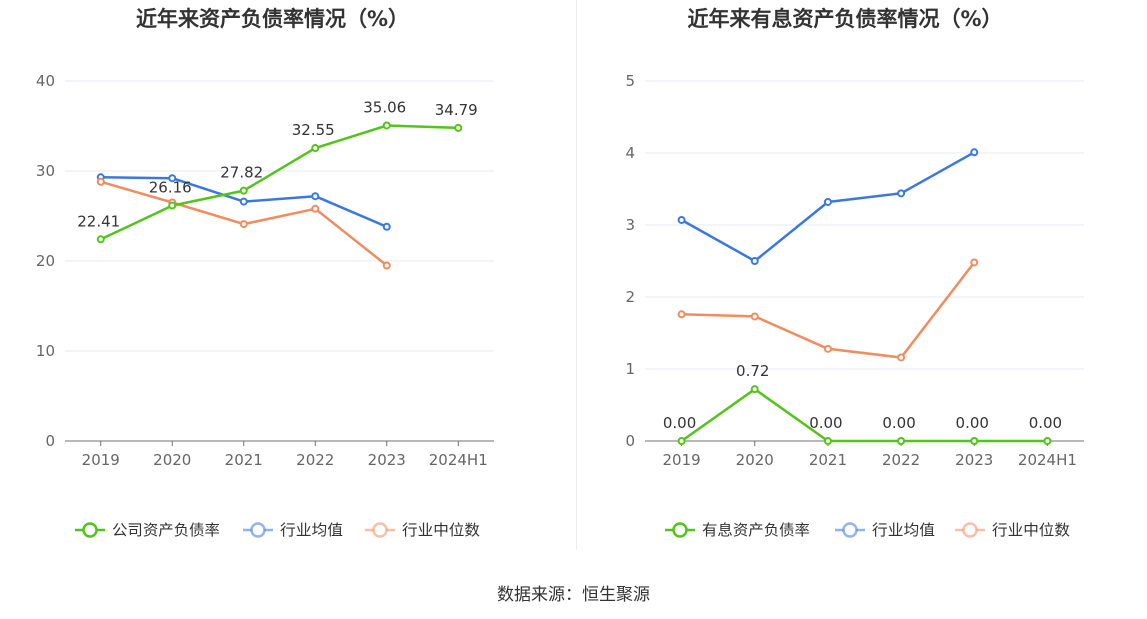 The height and width of the screenshot is (619, 1147). What do you see at coordinates (456, 110) in the screenshot?
I see `data-label: 34.79` at bounding box center [456, 110].